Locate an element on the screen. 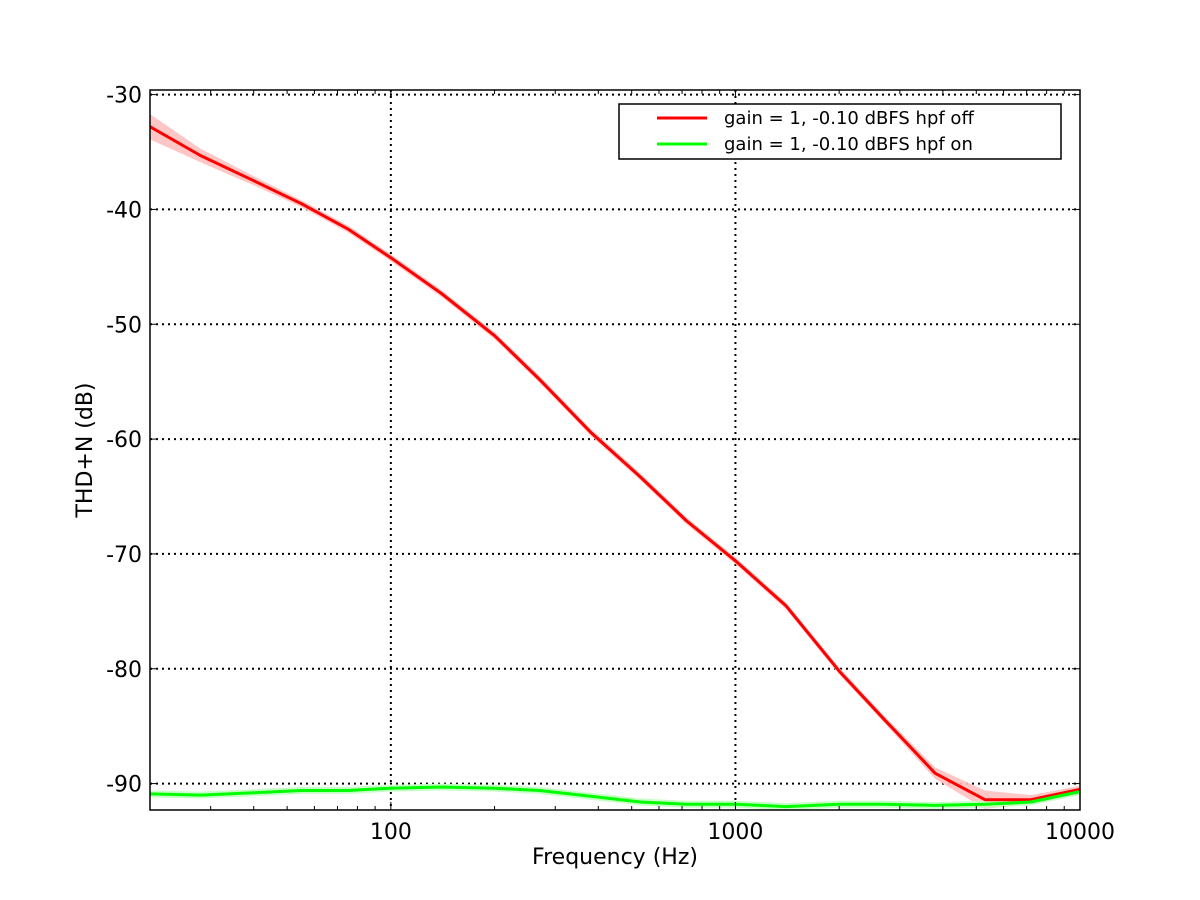  y-tick-label: -50 is located at coordinates (124, 325).